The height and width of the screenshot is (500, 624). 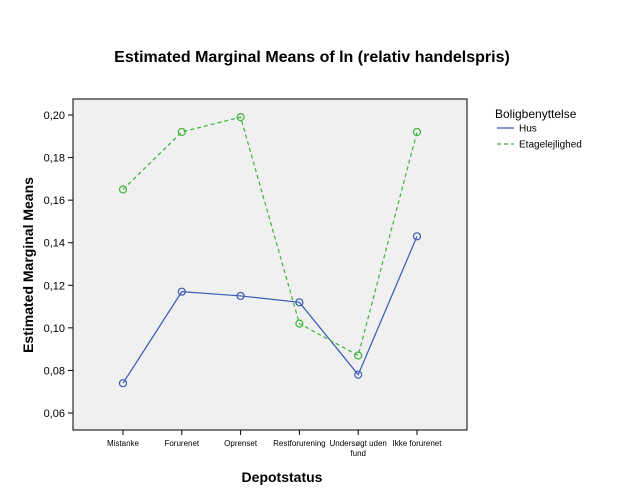 What do you see at coordinates (550, 145) in the screenshot?
I see `legend-label: Etagelejlighed` at bounding box center [550, 145].